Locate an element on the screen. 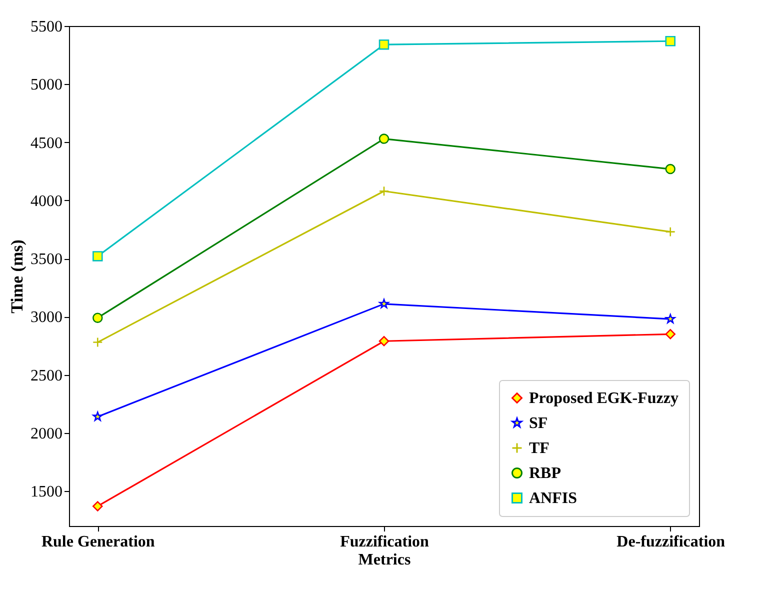 The width and height of the screenshot is (761, 596). x-tick-label: Fuzzification is located at coordinates (385, 542).